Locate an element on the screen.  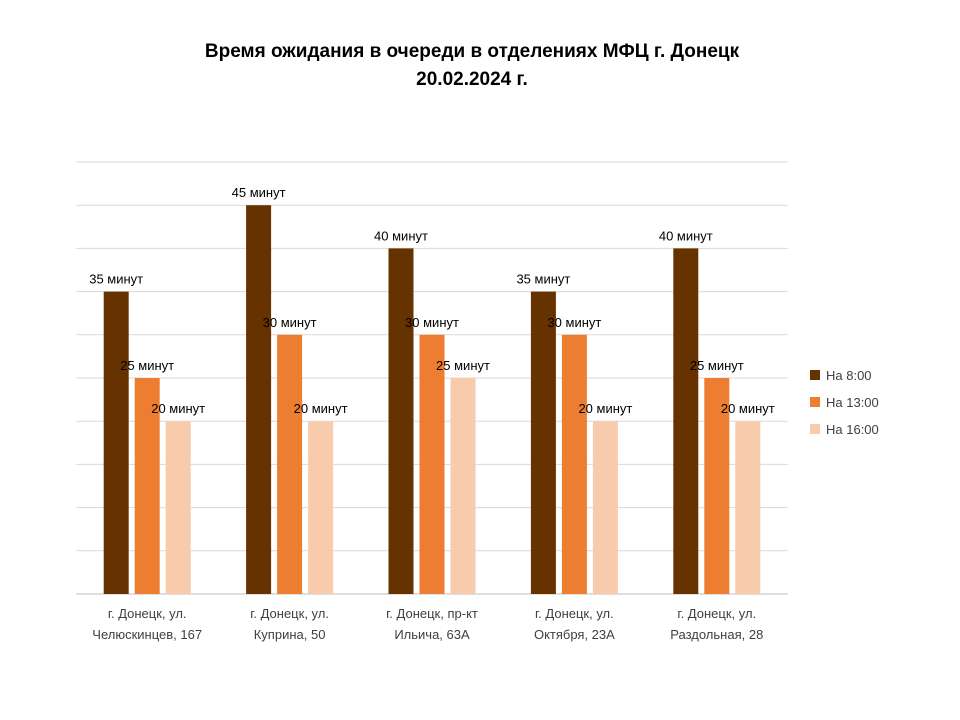
x-tick-label: Раздольная, 28 is located at coordinates (716, 634).